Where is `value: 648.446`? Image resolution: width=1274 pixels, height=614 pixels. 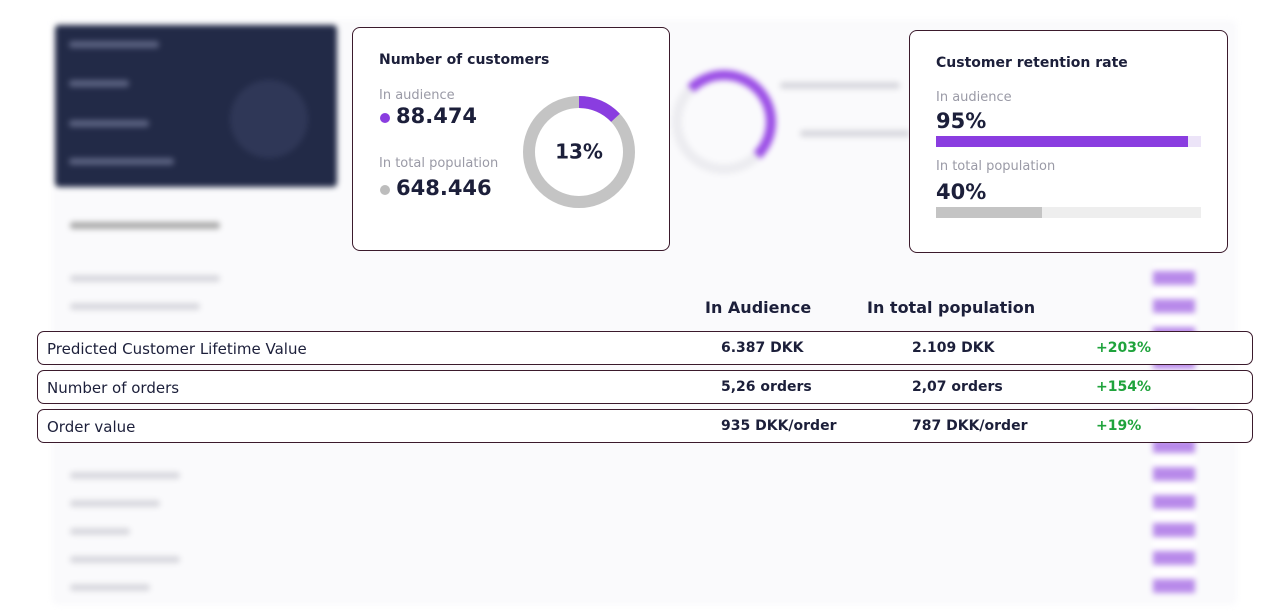 value: 648.446 is located at coordinates (444, 188).